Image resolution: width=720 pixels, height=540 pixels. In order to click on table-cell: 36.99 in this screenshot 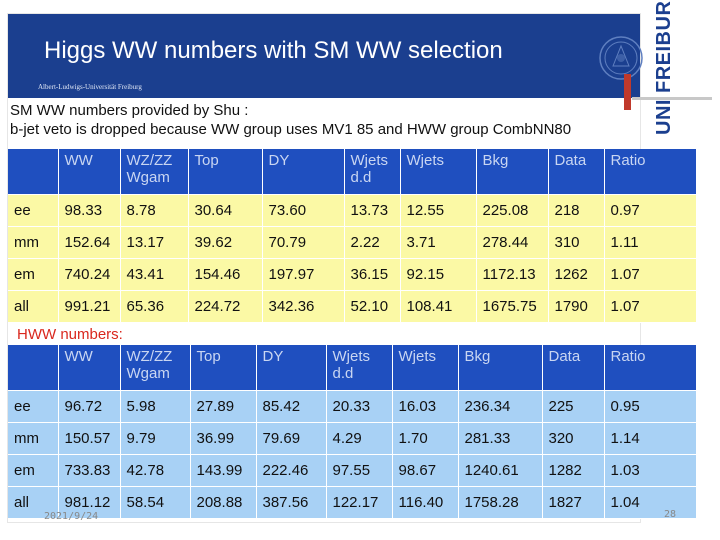, I will do `click(223, 438)`.